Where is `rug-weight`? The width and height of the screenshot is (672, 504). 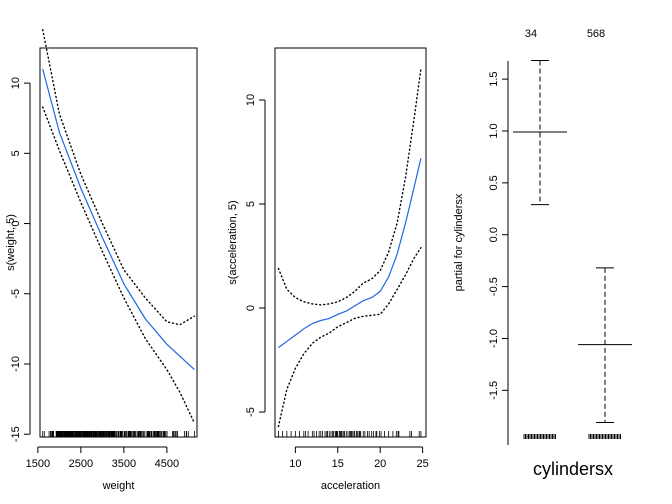
rug-weight is located at coordinates (118, 434).